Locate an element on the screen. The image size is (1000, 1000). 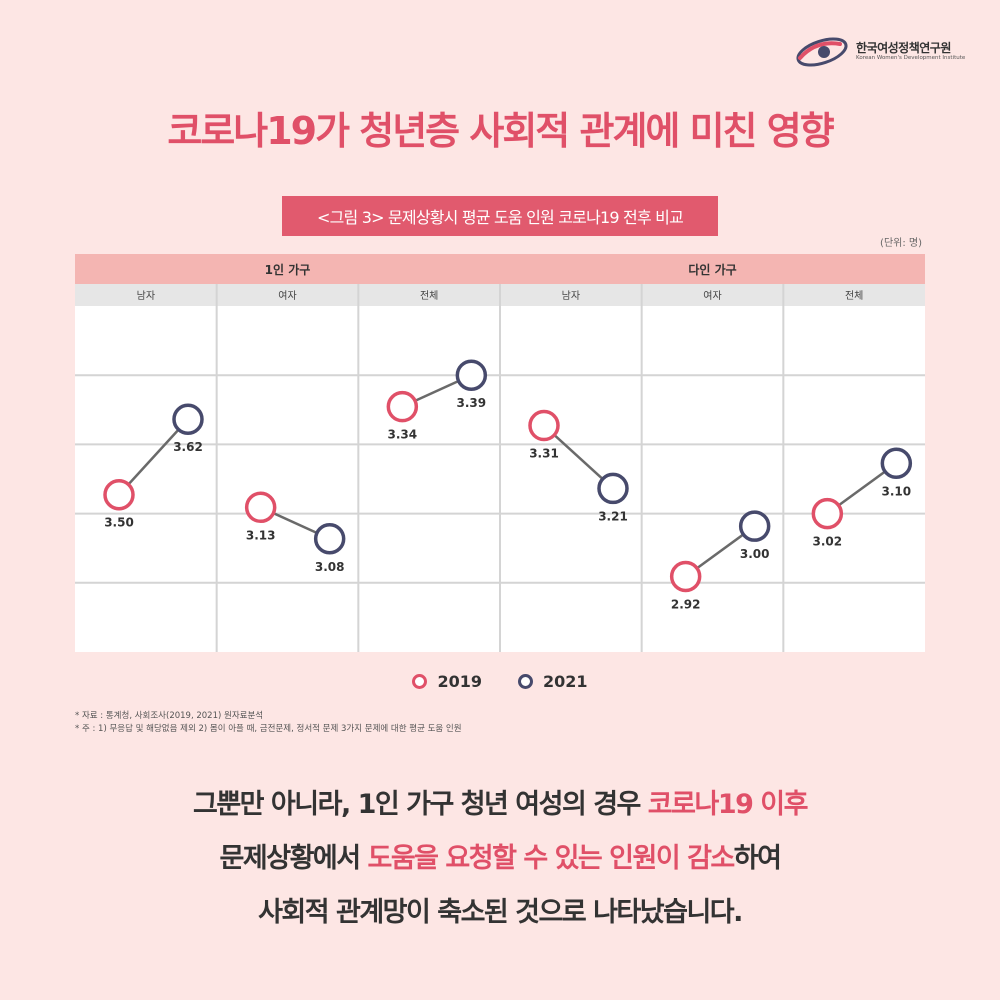
group-header: 1인 가구 is located at coordinates (288, 269).